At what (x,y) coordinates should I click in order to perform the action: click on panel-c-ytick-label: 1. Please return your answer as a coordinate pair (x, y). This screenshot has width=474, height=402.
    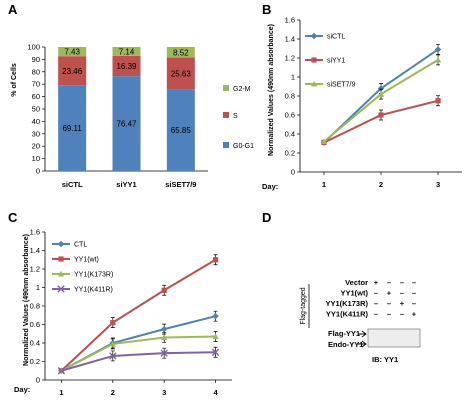
    Looking at the image, I should click on (38, 287).